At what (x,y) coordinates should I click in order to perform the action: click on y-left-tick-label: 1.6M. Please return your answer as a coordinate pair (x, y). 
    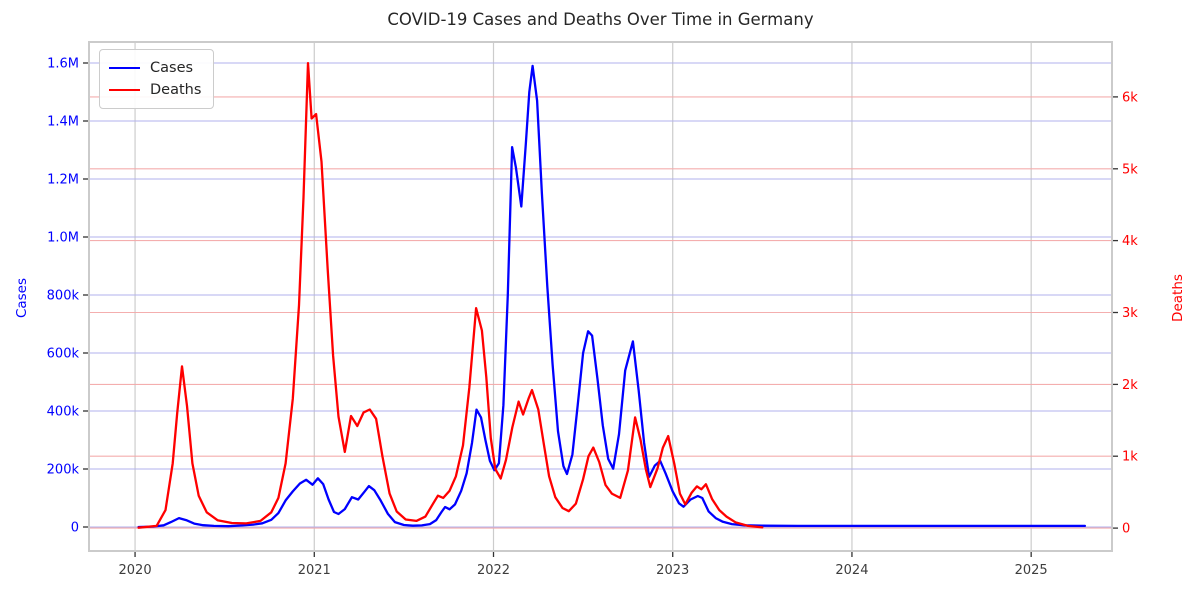
    Looking at the image, I should click on (63, 64).